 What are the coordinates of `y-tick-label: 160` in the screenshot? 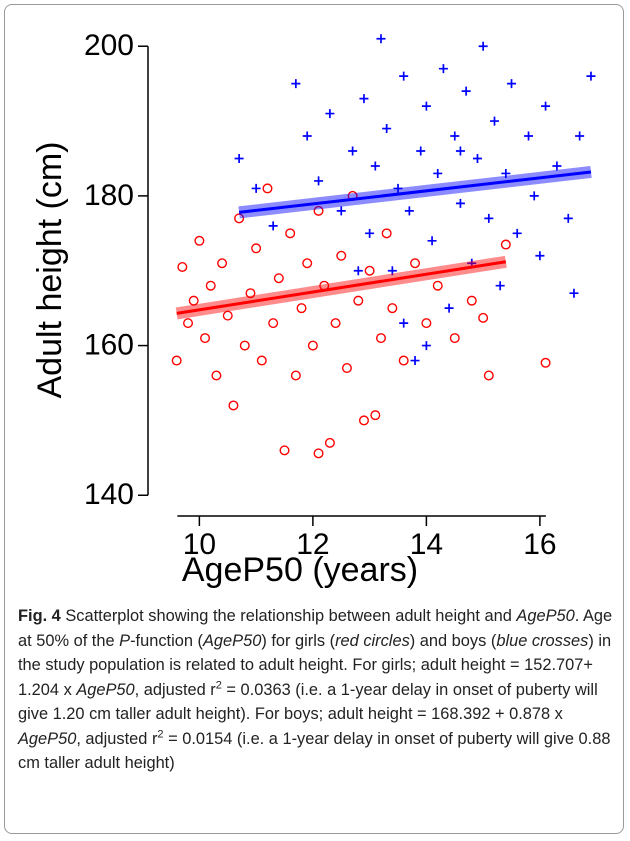 It's located at (109, 345).